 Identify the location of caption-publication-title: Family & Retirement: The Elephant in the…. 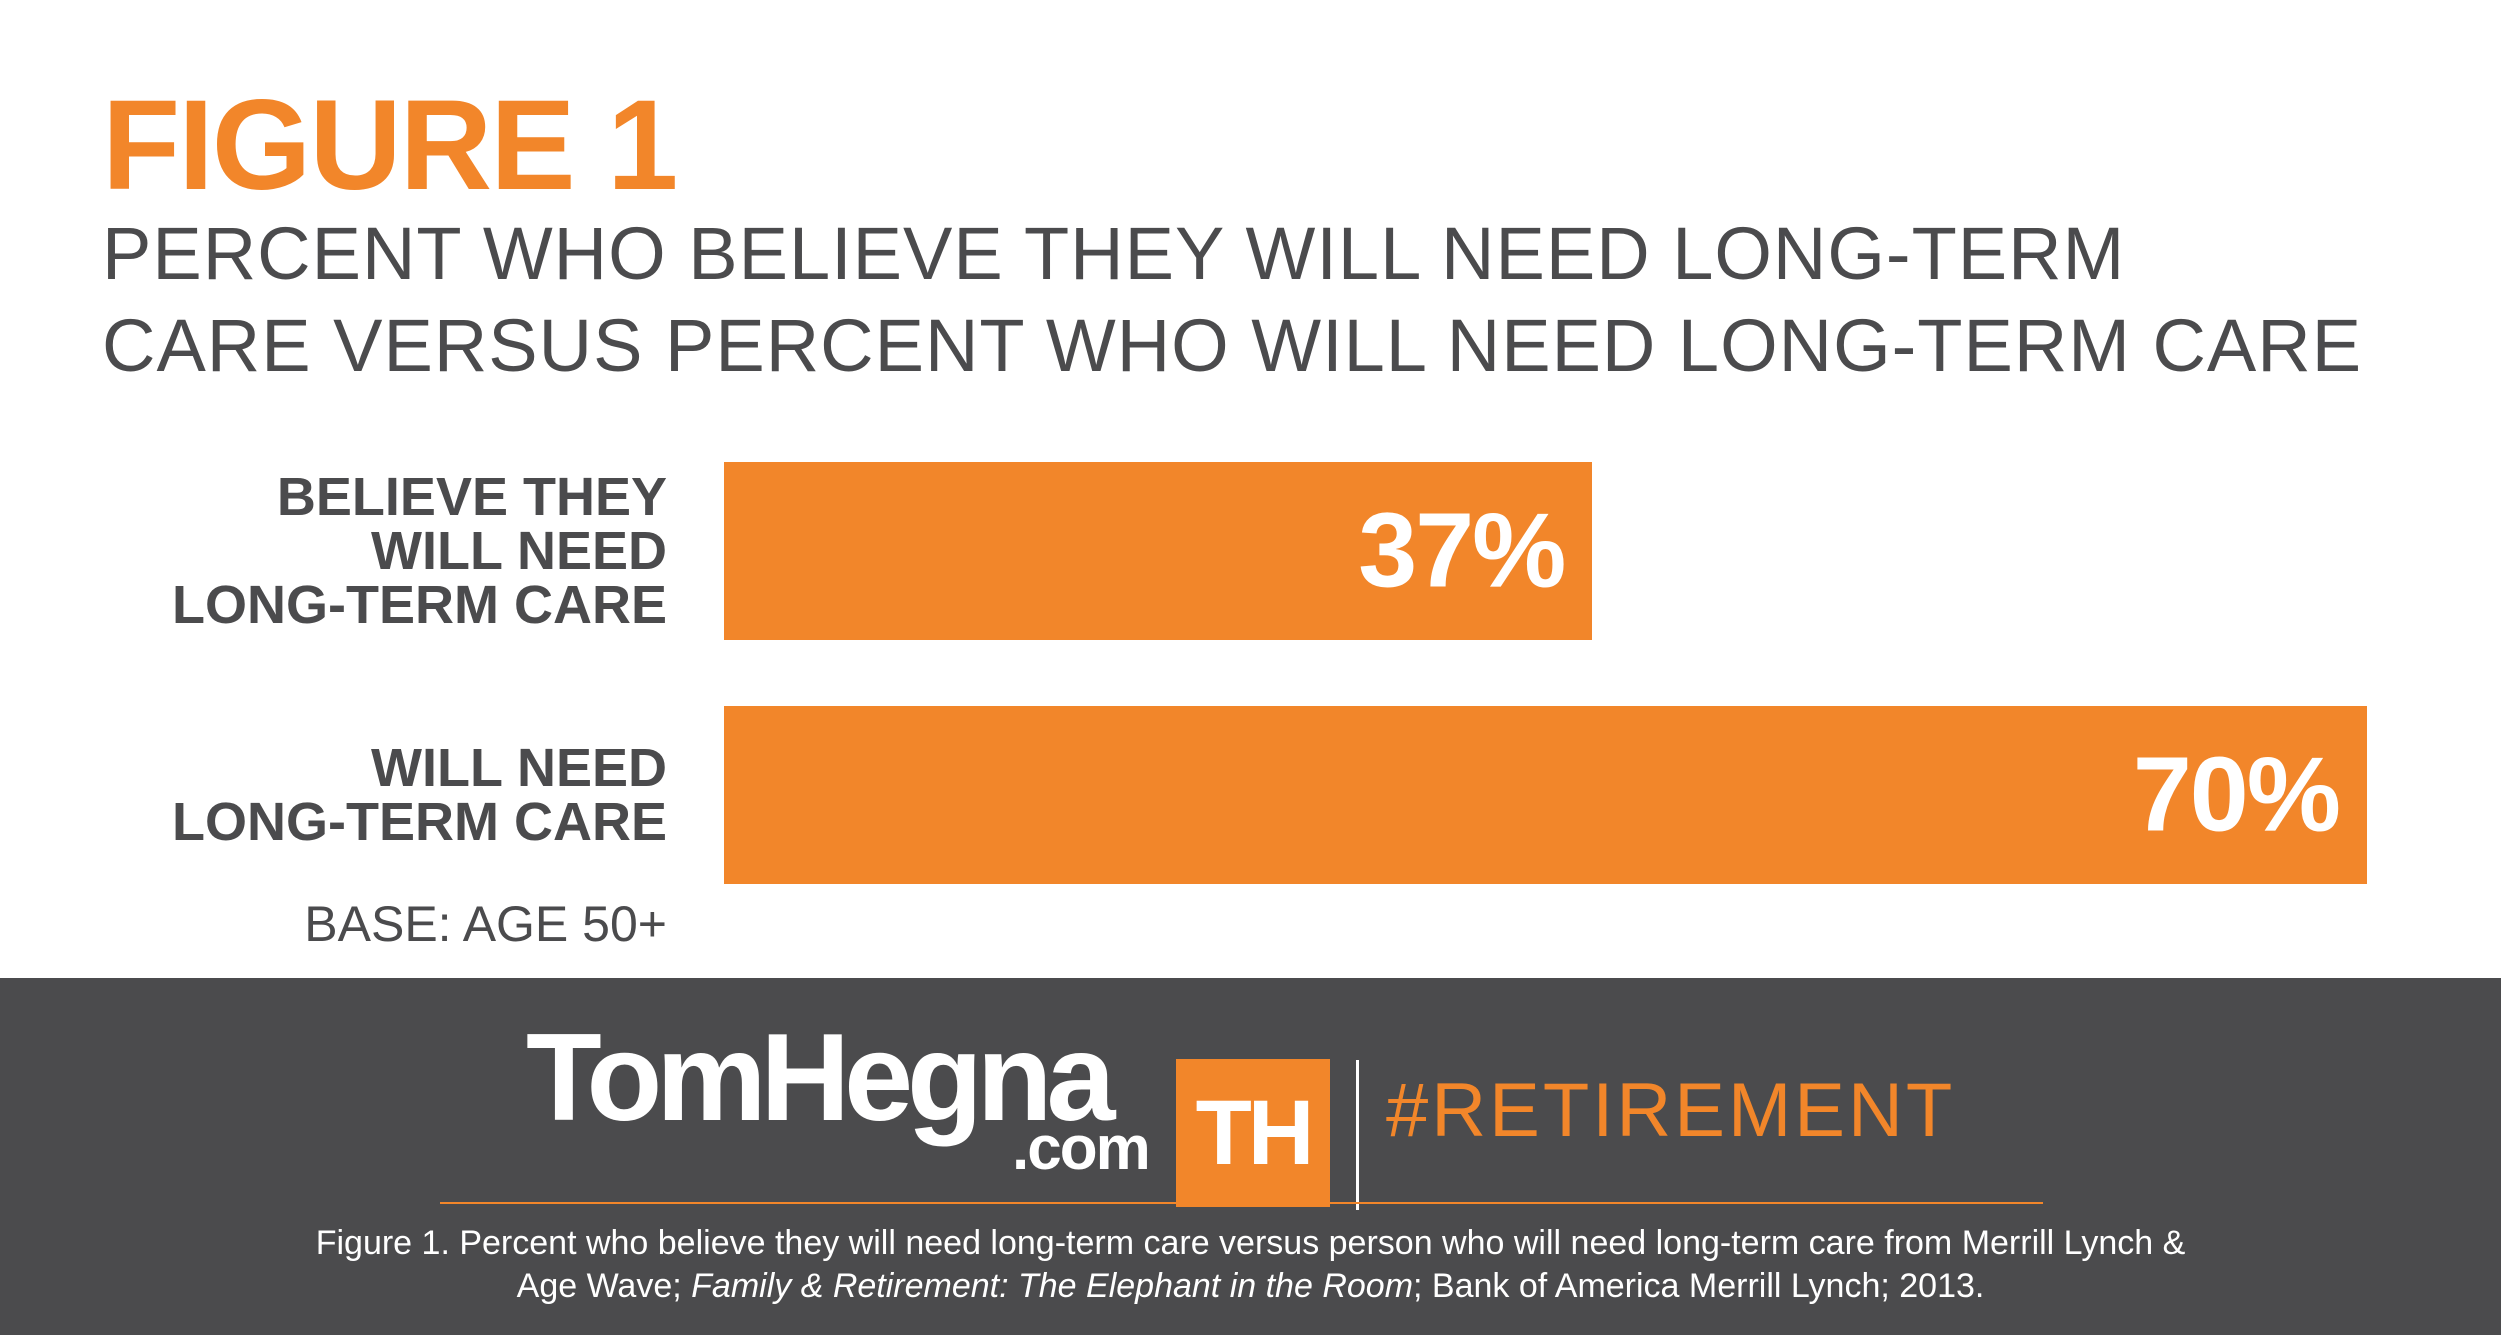
(1052, 1286).